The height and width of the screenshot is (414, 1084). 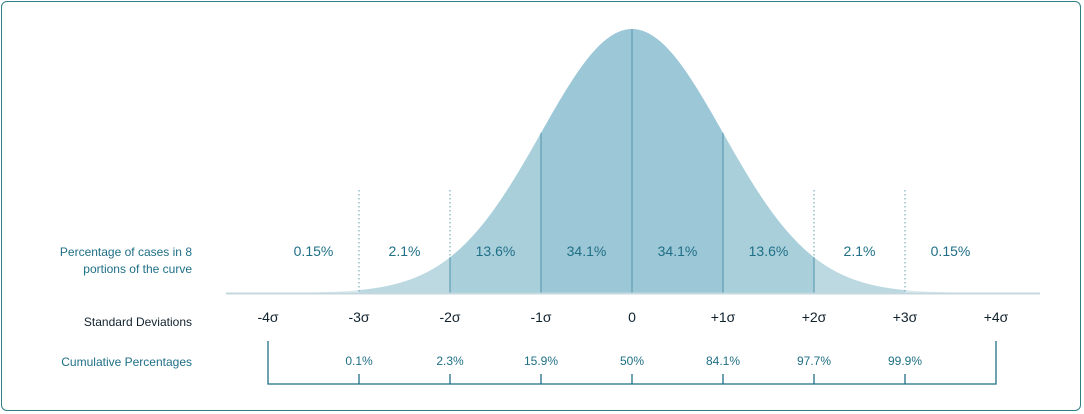 What do you see at coordinates (723, 361) in the screenshot?
I see `cumulative-label: 84.1%` at bounding box center [723, 361].